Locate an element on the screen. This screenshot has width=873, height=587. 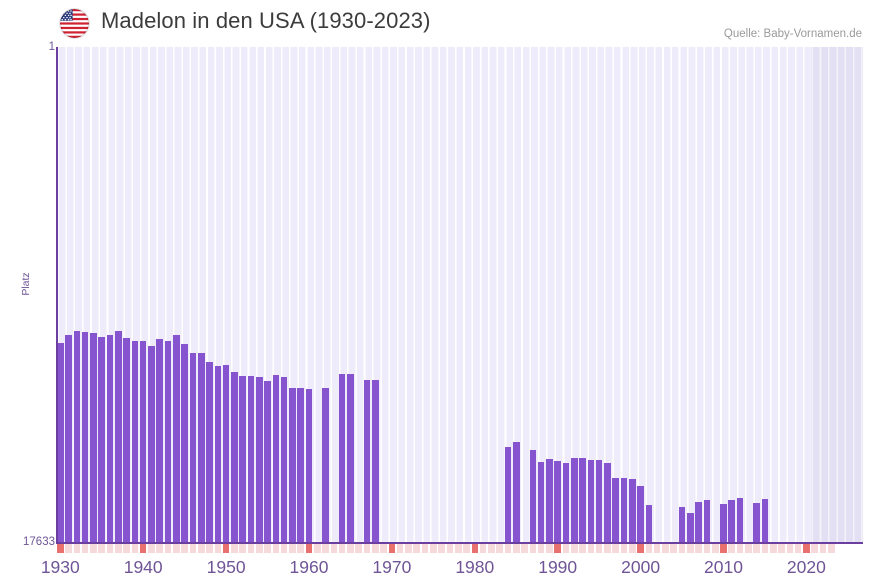
x-axis-tick-label: 1960 is located at coordinates (309, 567).